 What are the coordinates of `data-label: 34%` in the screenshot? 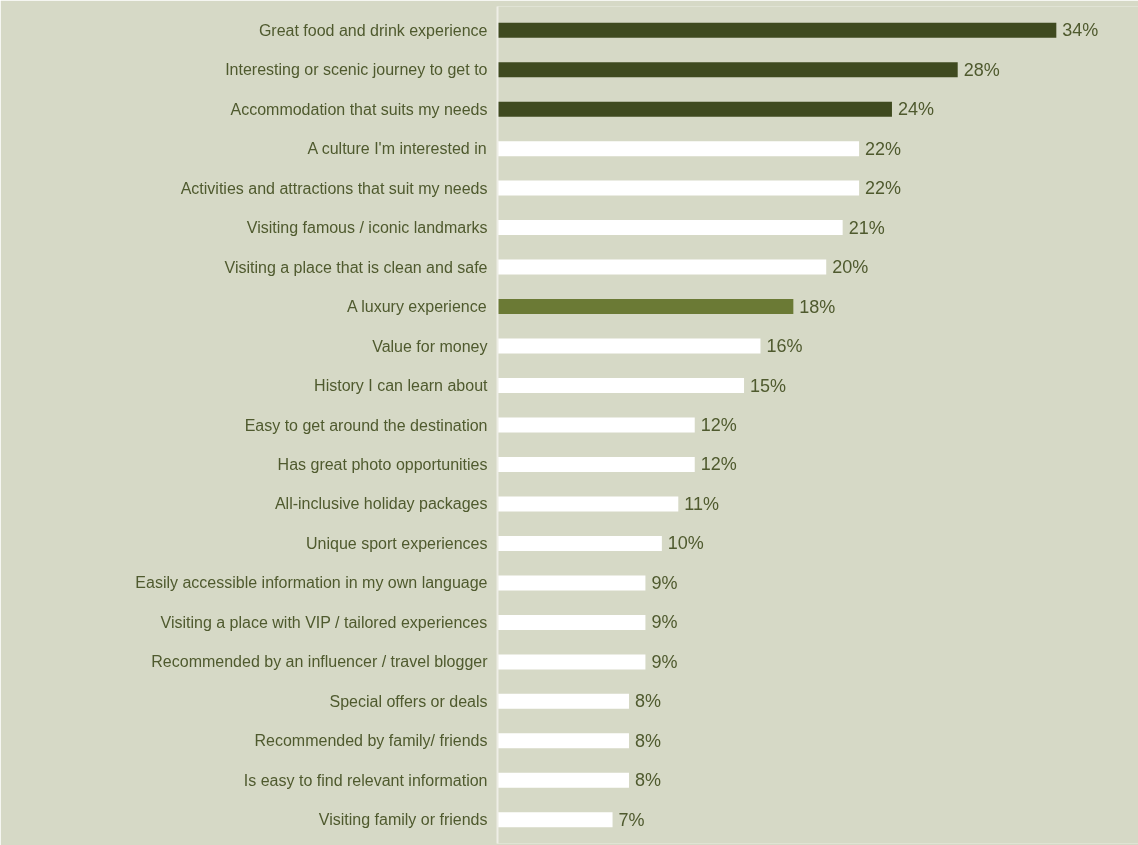 It's located at (1080, 30).